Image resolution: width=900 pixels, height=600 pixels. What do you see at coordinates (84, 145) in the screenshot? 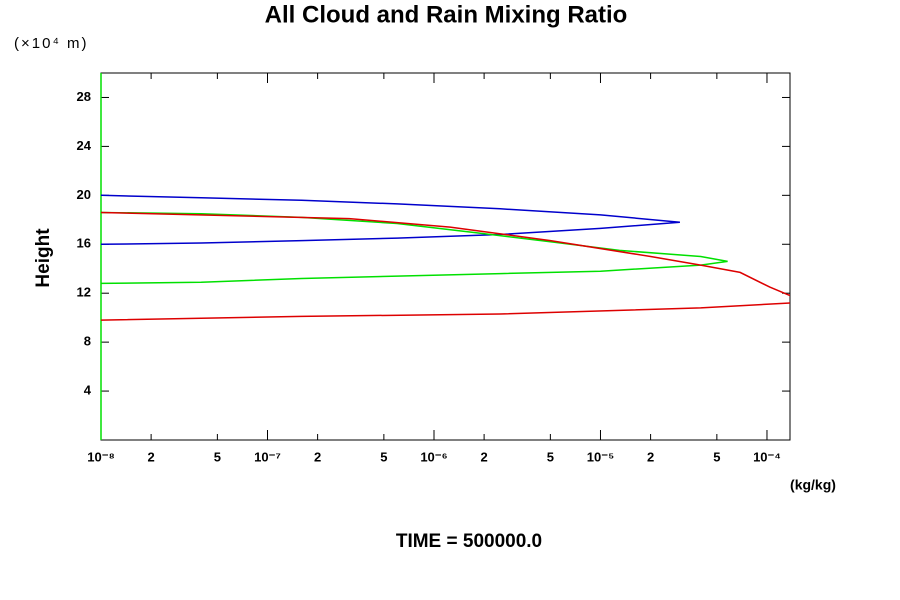
I see `y-tick-label: 24` at bounding box center [84, 145].